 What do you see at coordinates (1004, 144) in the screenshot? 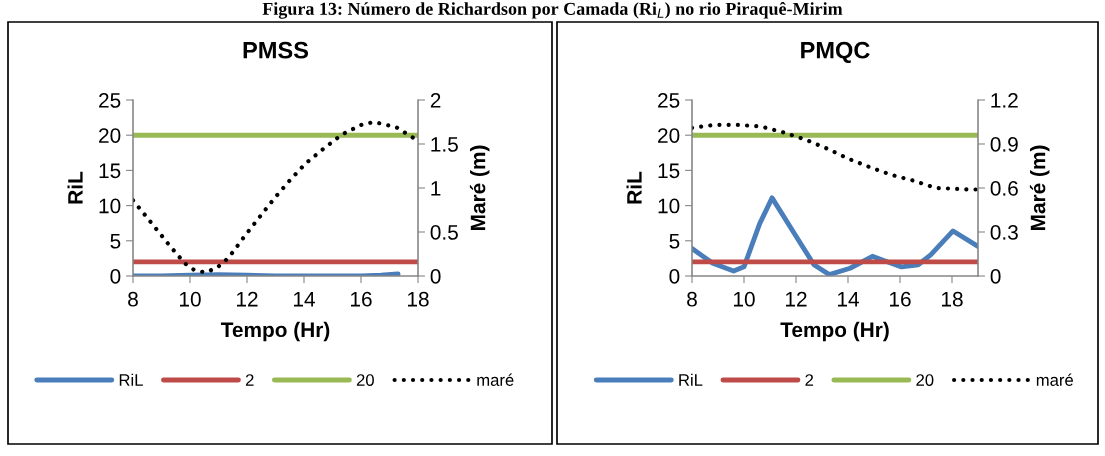
I see `y2-tick-label: 0.9` at bounding box center [1004, 144].